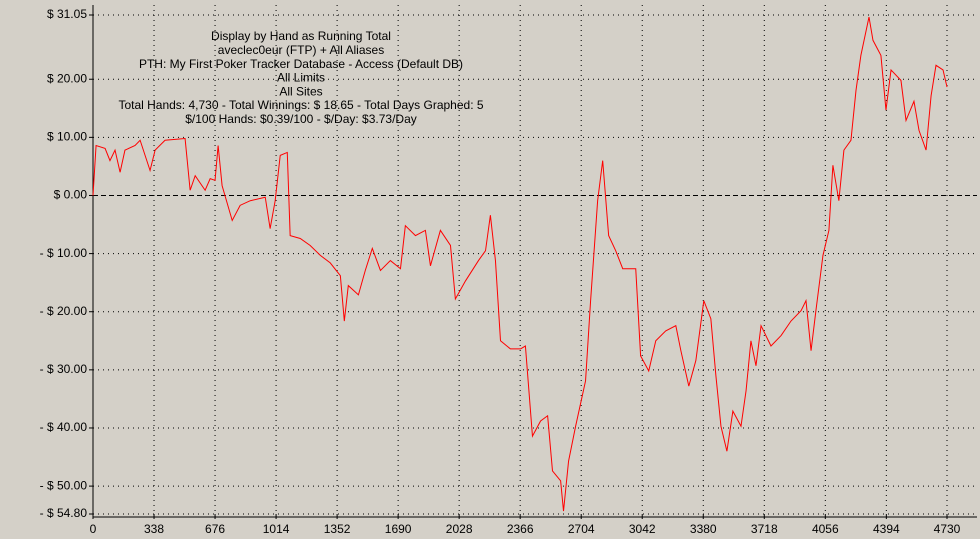  Describe the element at coordinates (67, 78) in the screenshot. I see `y-tick-label: $ 20.00` at that location.